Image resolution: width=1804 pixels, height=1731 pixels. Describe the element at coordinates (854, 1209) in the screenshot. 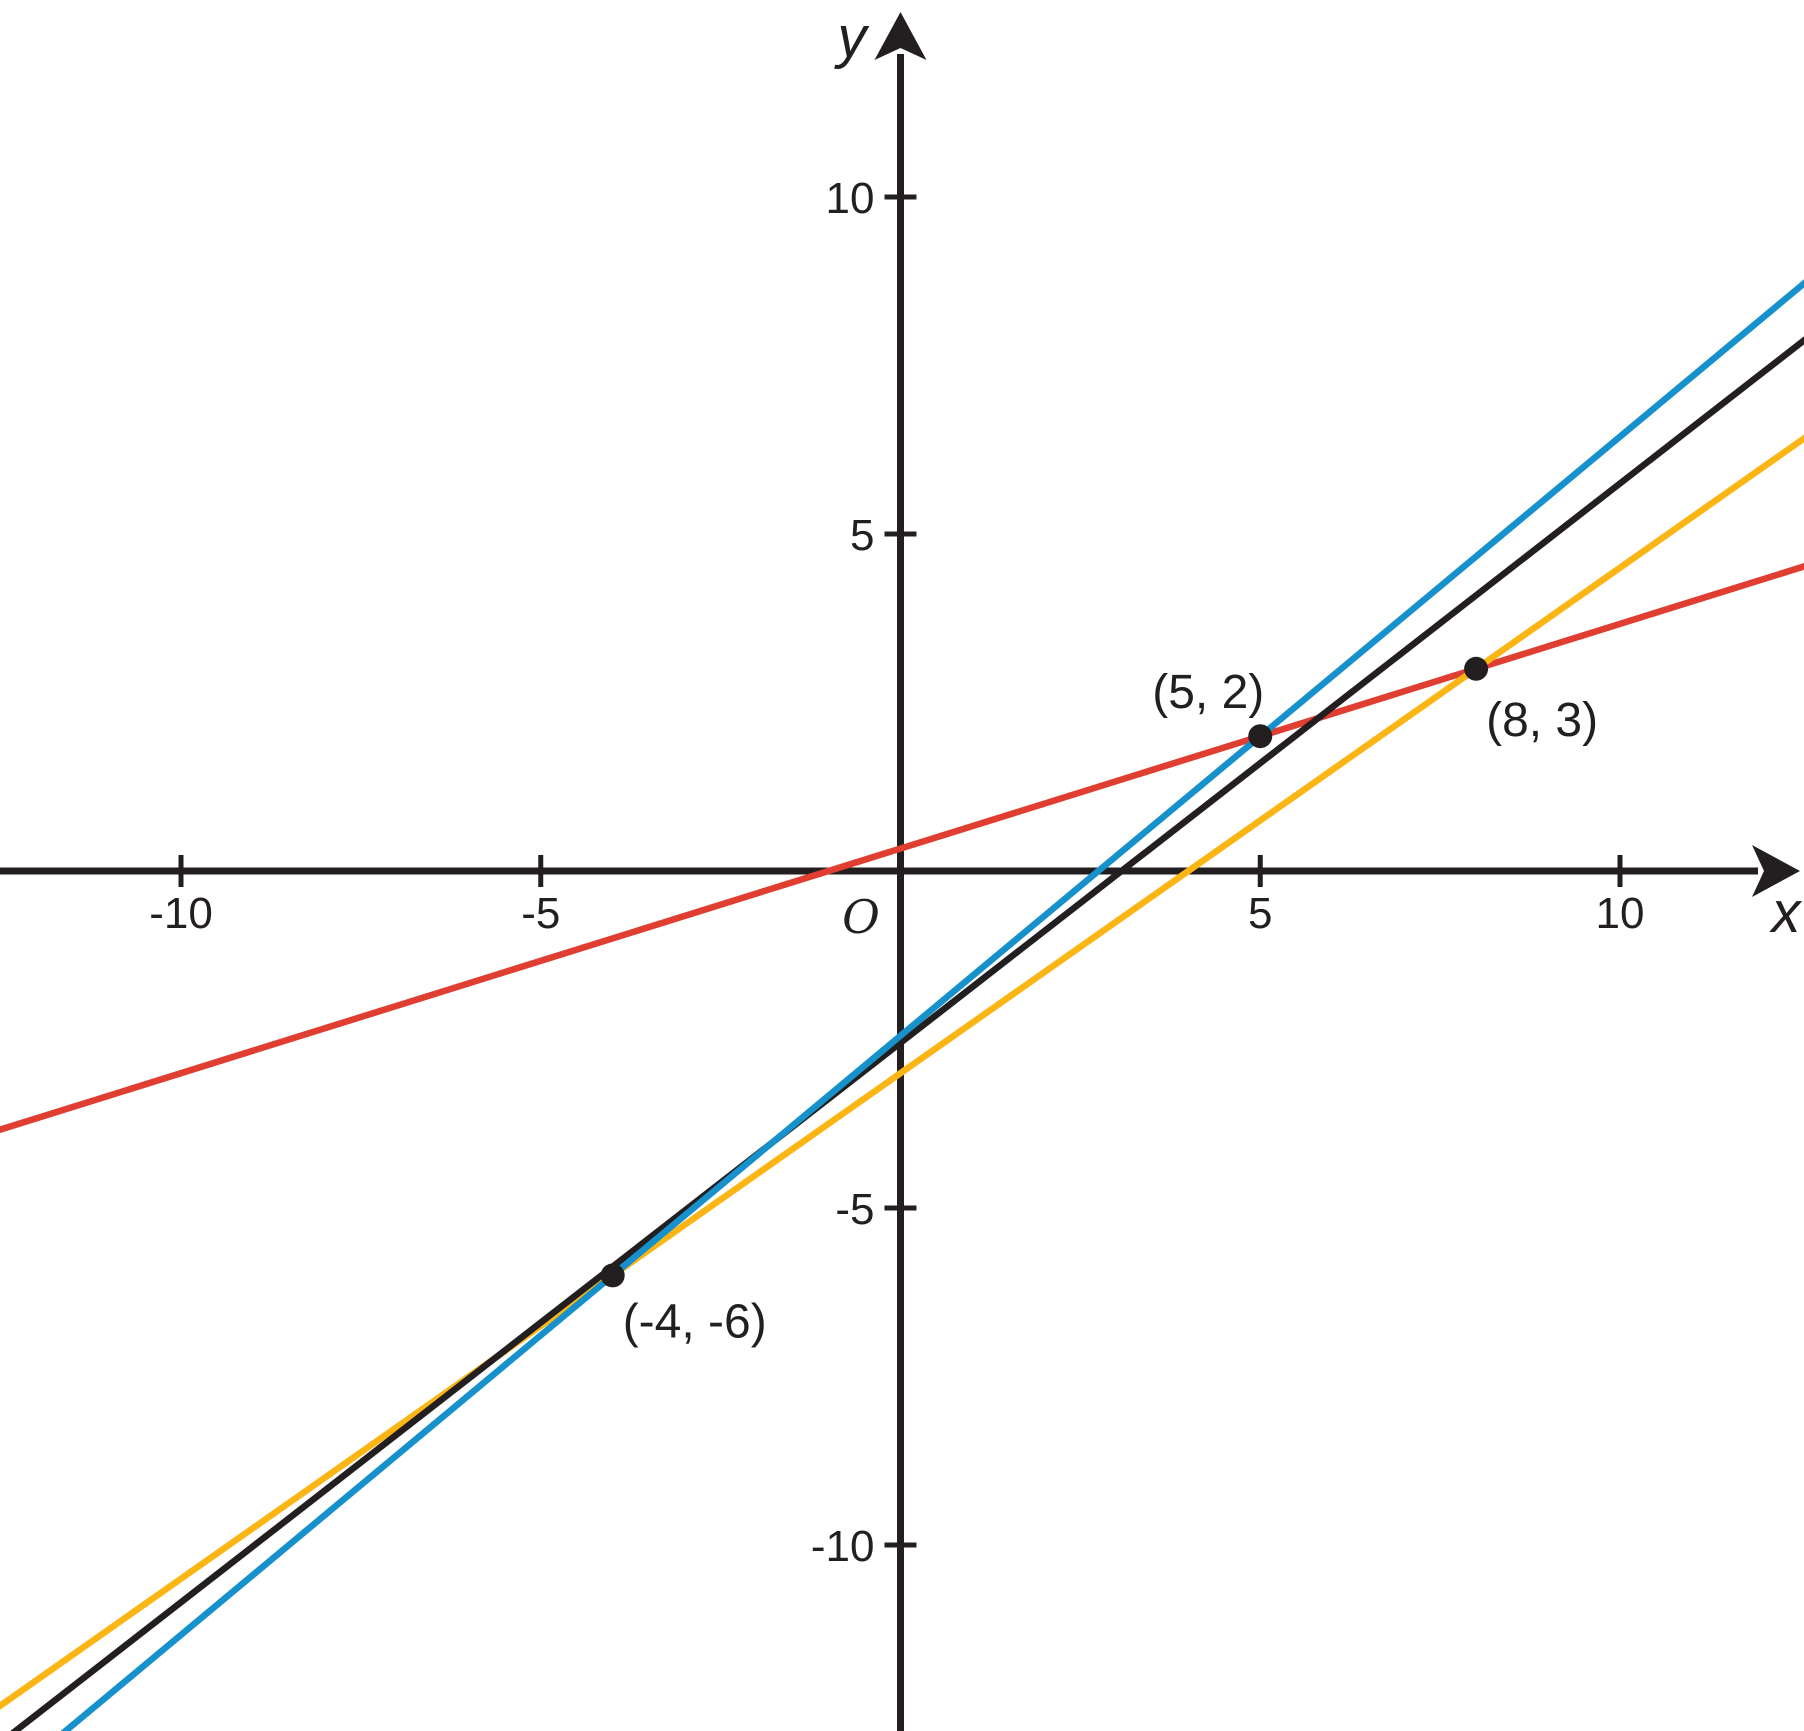

I see `y-tick-label: -5` at that location.